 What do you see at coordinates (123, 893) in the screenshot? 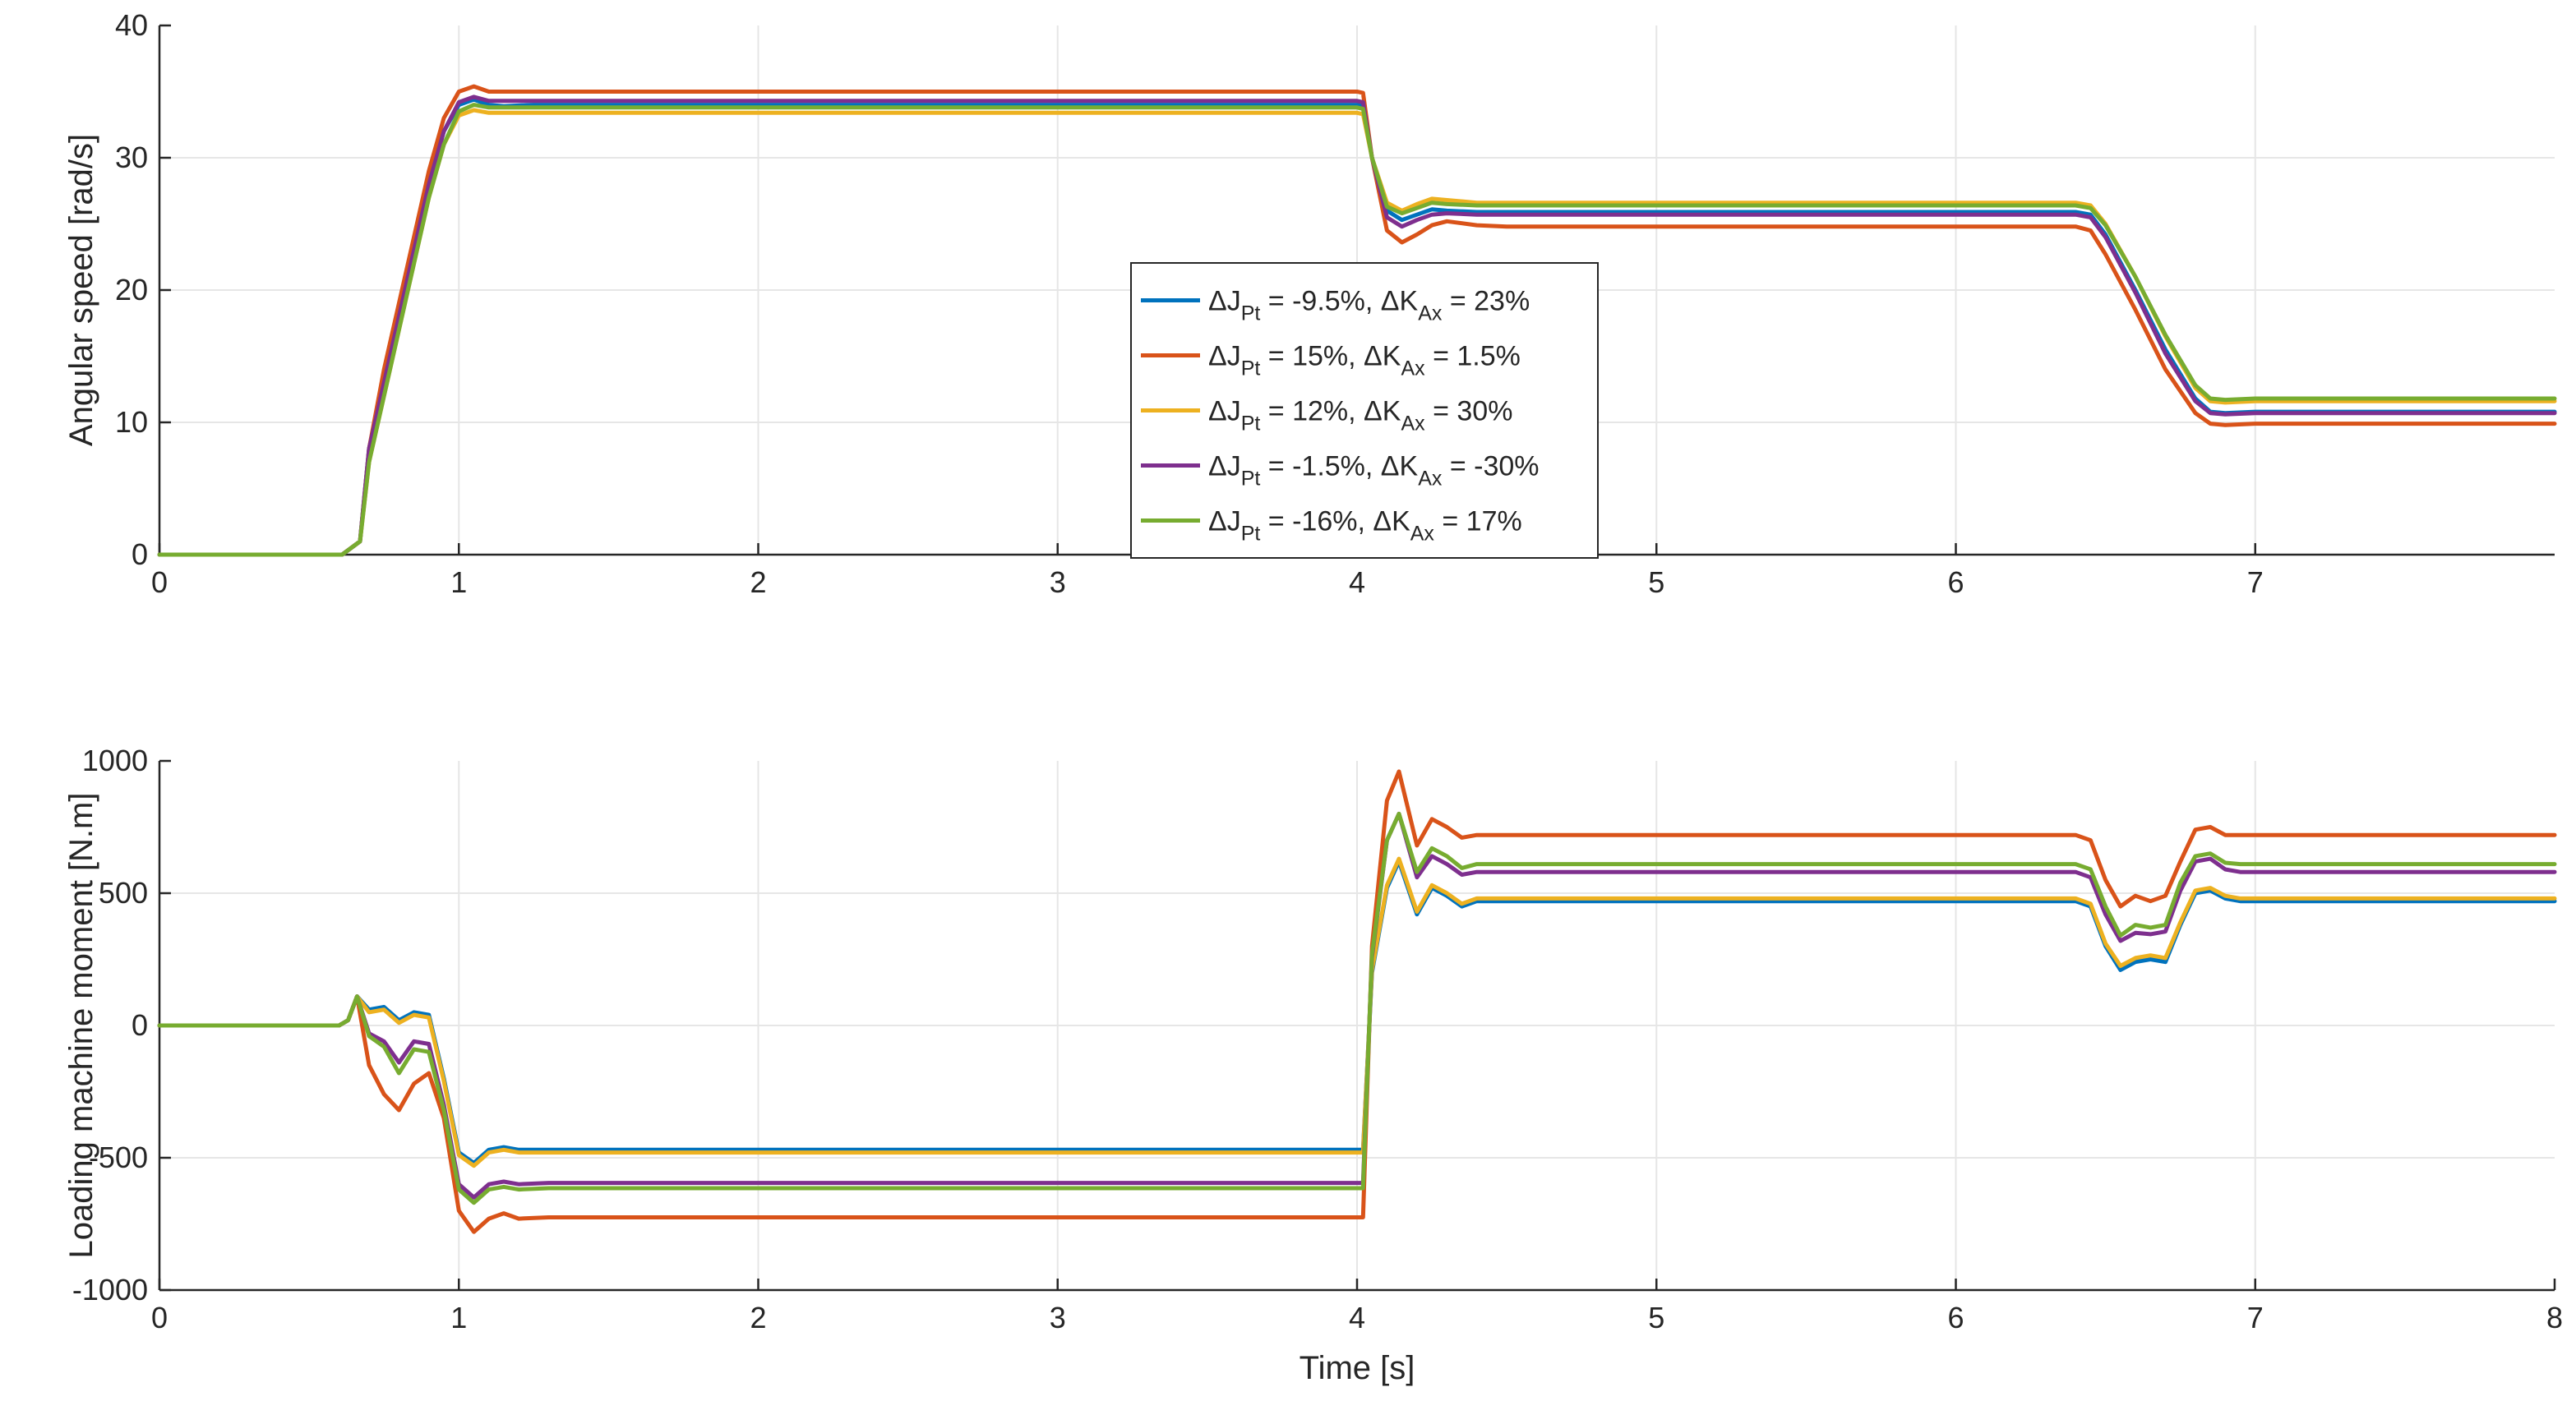
I see `loading-moment-ytick-label-3: 500` at bounding box center [123, 893].